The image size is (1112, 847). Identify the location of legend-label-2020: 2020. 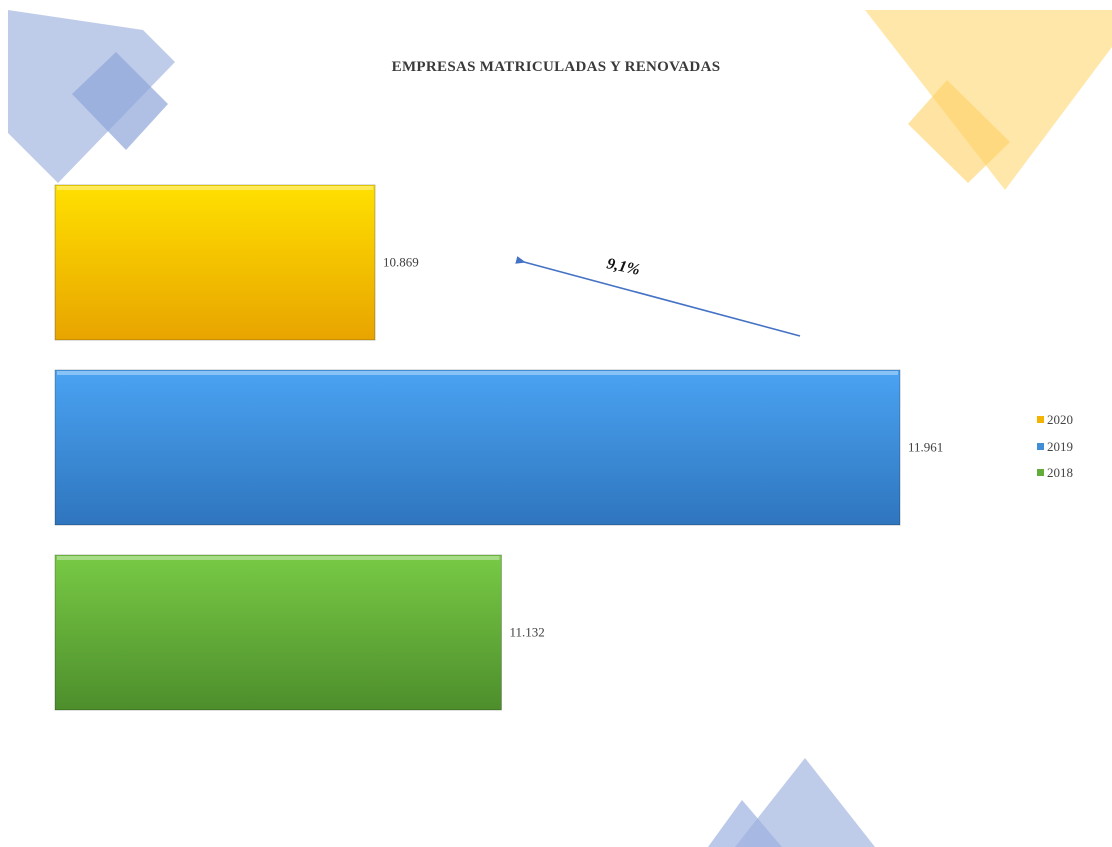
(1060, 419).